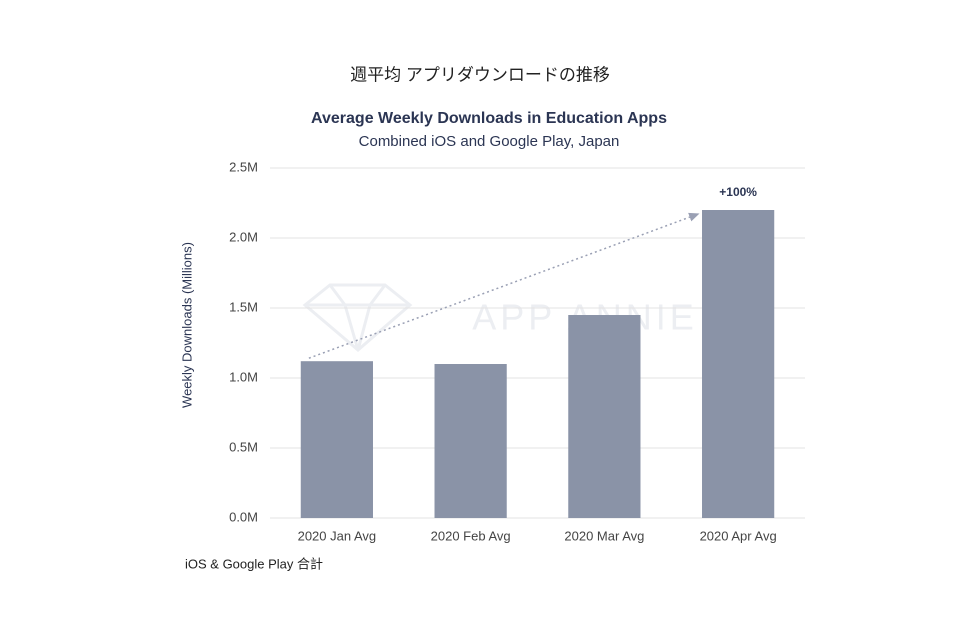 Image resolution: width=960 pixels, height=640 pixels. What do you see at coordinates (471, 535) in the screenshot?
I see `x-tick-label: 2020 Feb Avg` at bounding box center [471, 535].